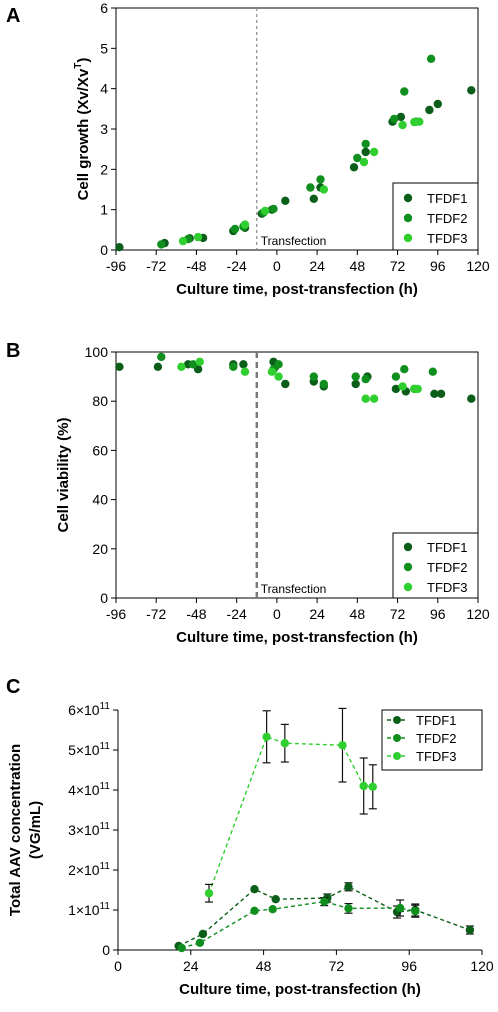 Image resolution: width=498 pixels, height=1012 pixels. Describe the element at coordinates (104, 89) in the screenshot. I see `y-tick-label: 4` at that location.